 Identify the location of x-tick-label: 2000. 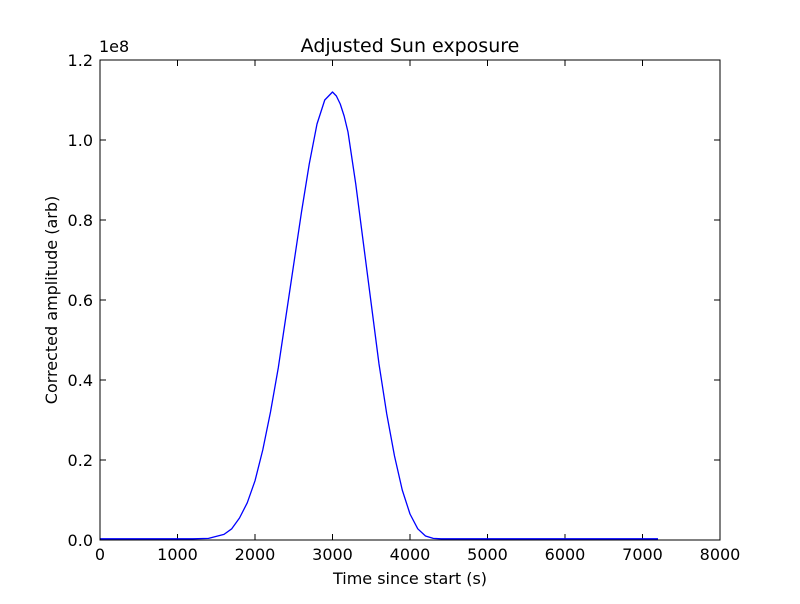
(255, 554).